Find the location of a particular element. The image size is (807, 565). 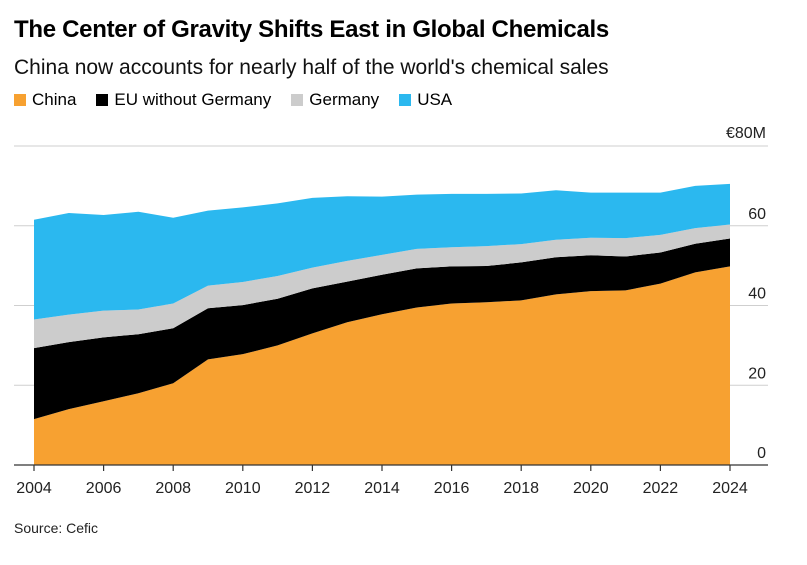

x-tick-label-2010: 2010 is located at coordinates (243, 488).